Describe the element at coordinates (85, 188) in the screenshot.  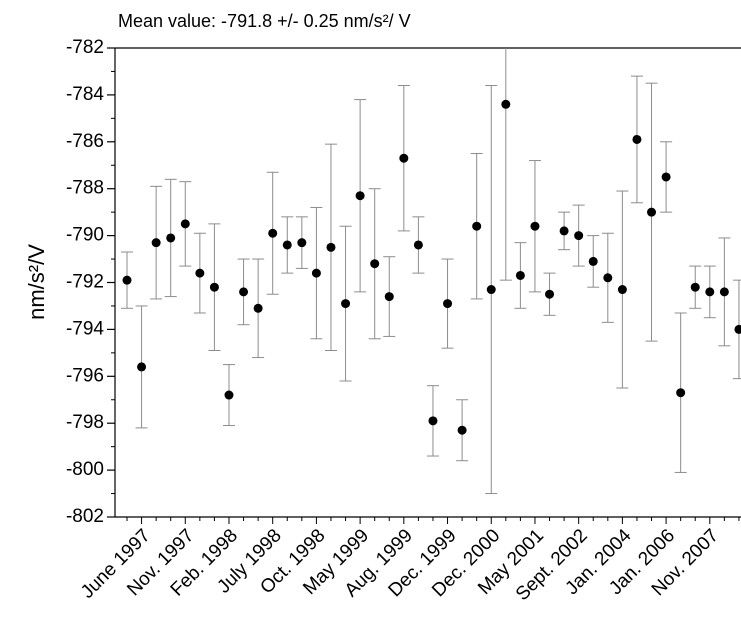
I see `y-tick-label: -788` at that location.